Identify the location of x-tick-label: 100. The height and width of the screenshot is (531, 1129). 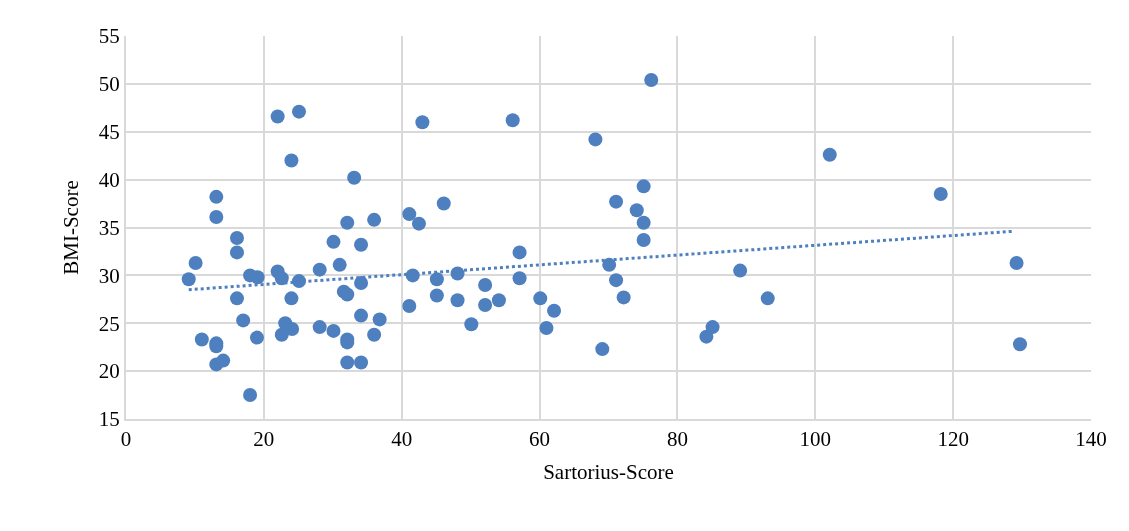
(815, 439).